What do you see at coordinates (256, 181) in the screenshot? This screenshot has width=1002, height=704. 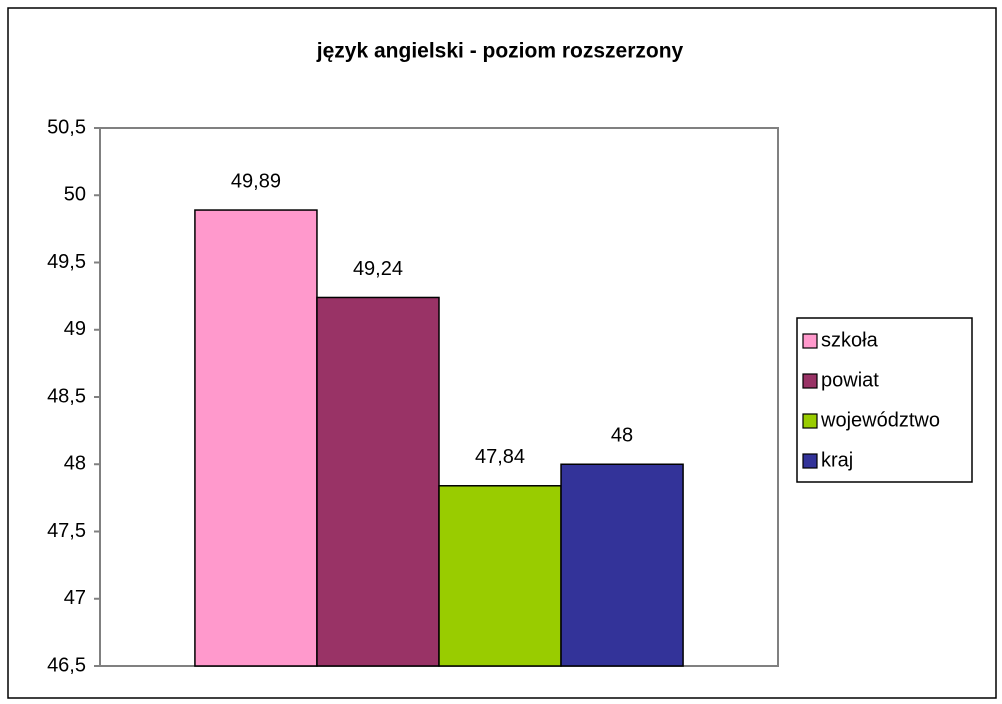 I see `value-label: 49,89` at bounding box center [256, 181].